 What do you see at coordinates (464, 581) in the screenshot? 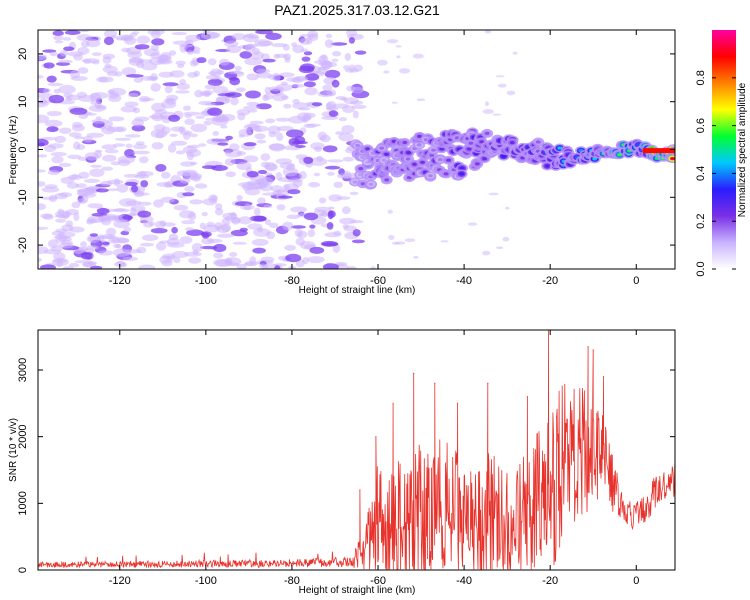
I see `snr-x-tick-label: -40` at bounding box center [464, 581].